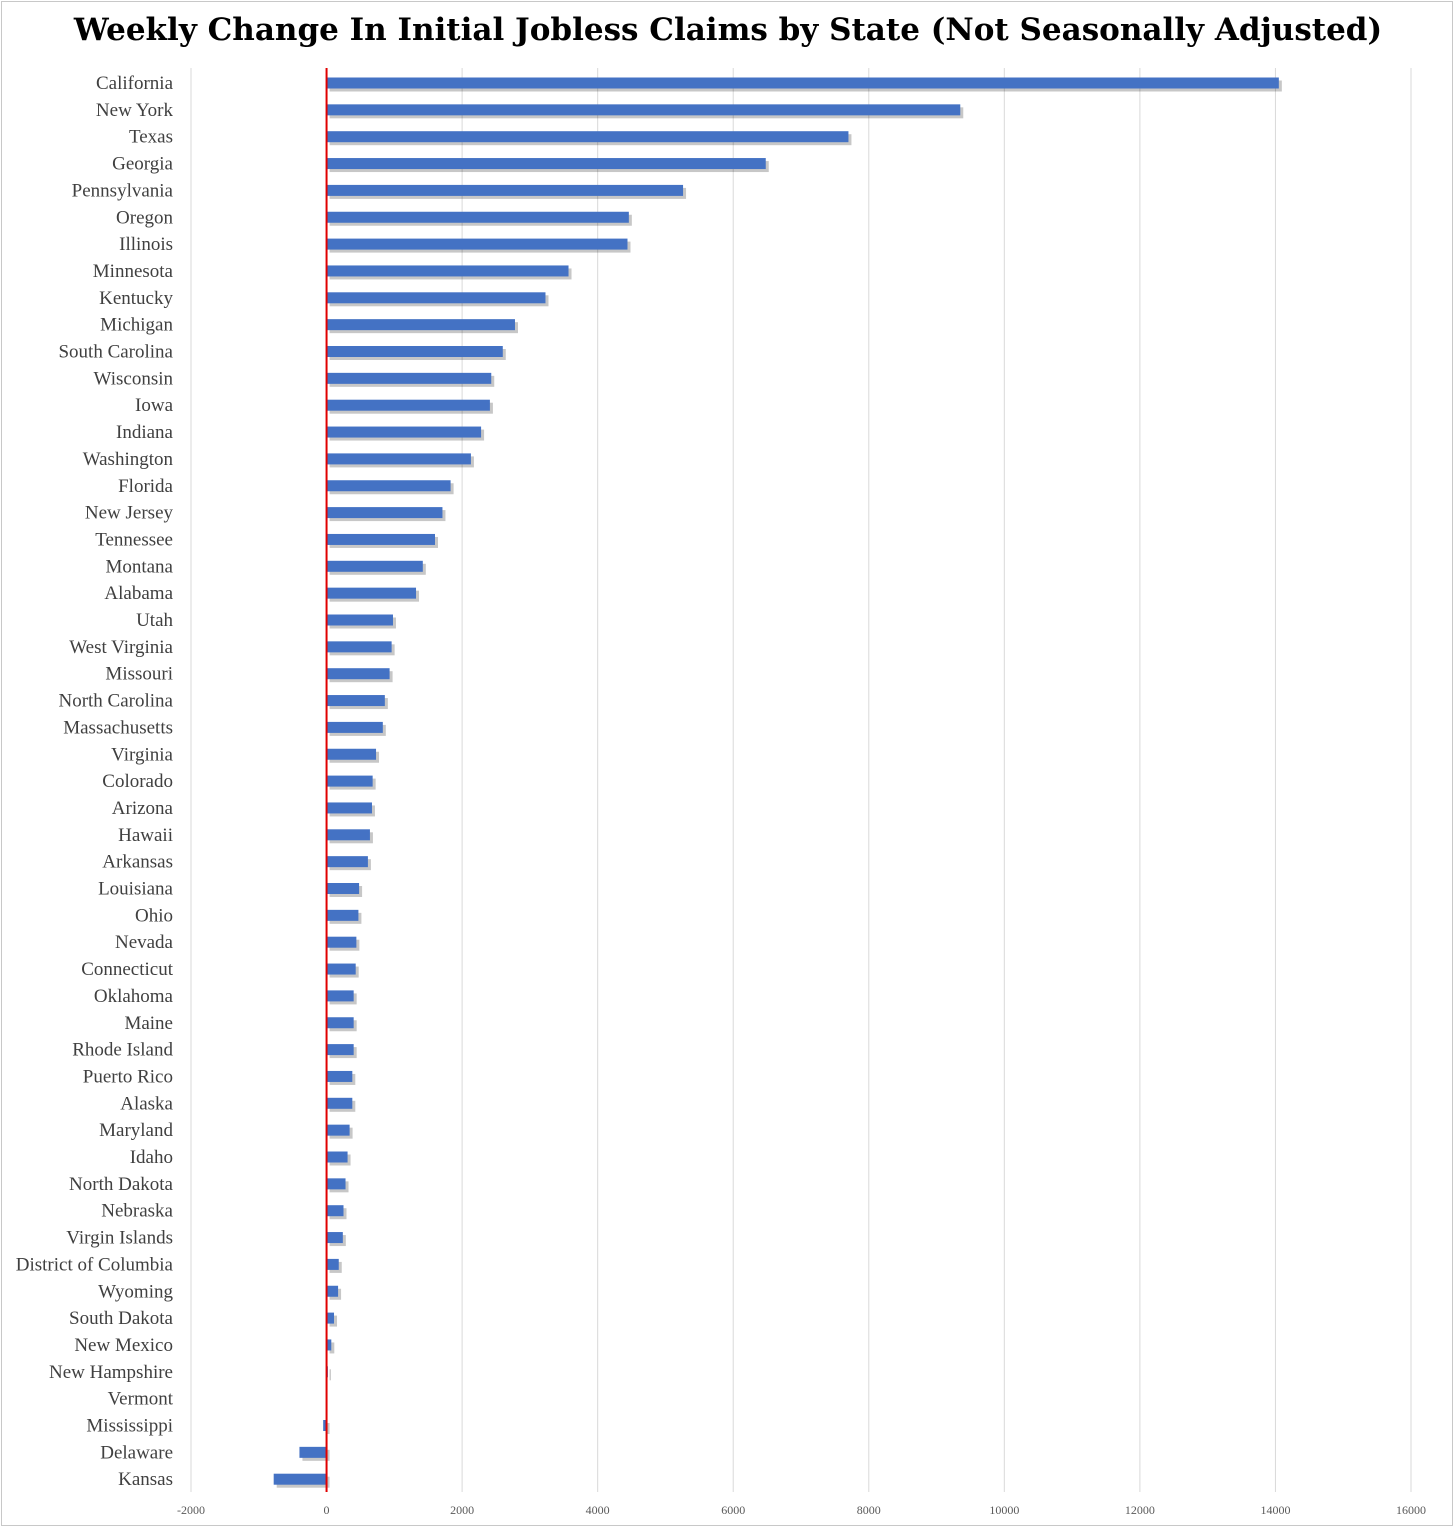  Describe the element at coordinates (146, 1103) in the screenshot. I see `category-label: Alaska` at that location.